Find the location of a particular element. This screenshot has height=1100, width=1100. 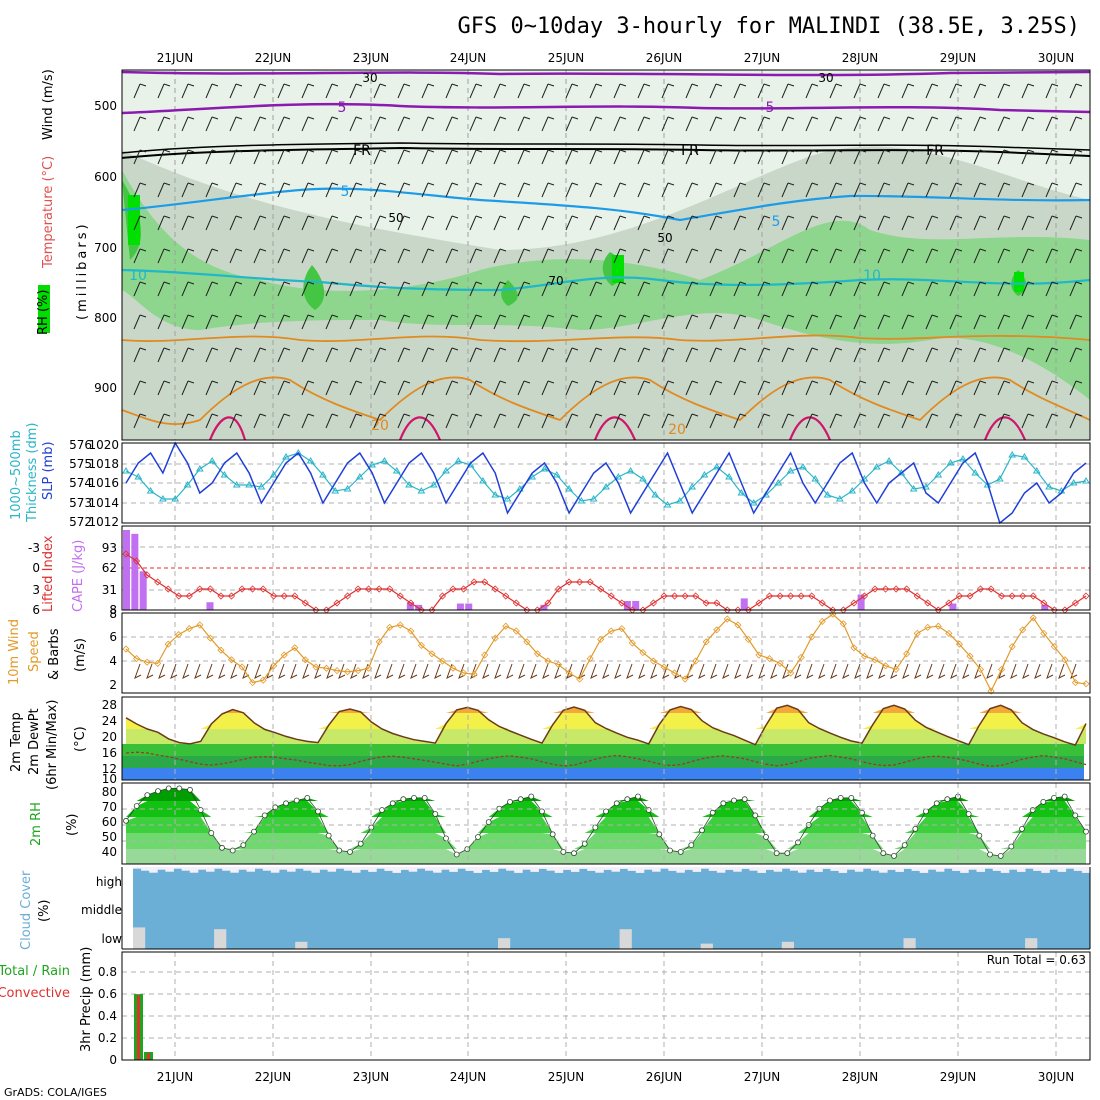

cape-bar is located at coordinates (953, 606).